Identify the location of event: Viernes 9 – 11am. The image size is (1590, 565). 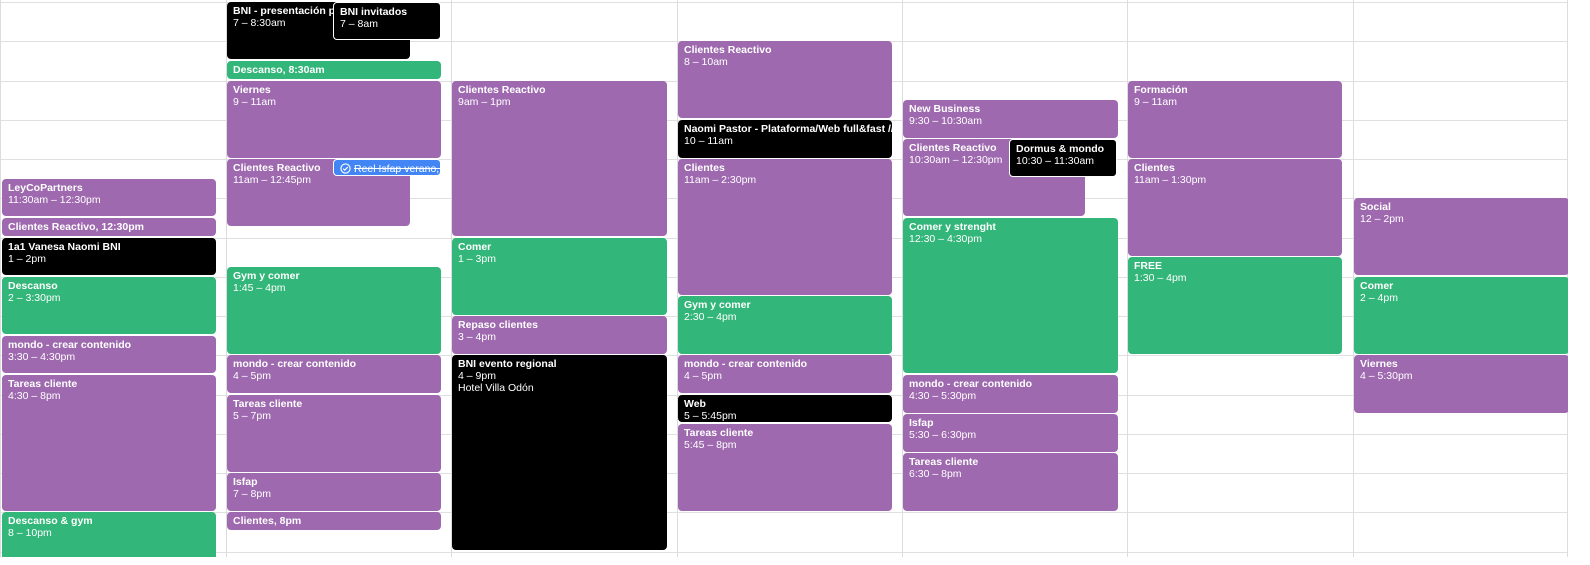
(334, 119).